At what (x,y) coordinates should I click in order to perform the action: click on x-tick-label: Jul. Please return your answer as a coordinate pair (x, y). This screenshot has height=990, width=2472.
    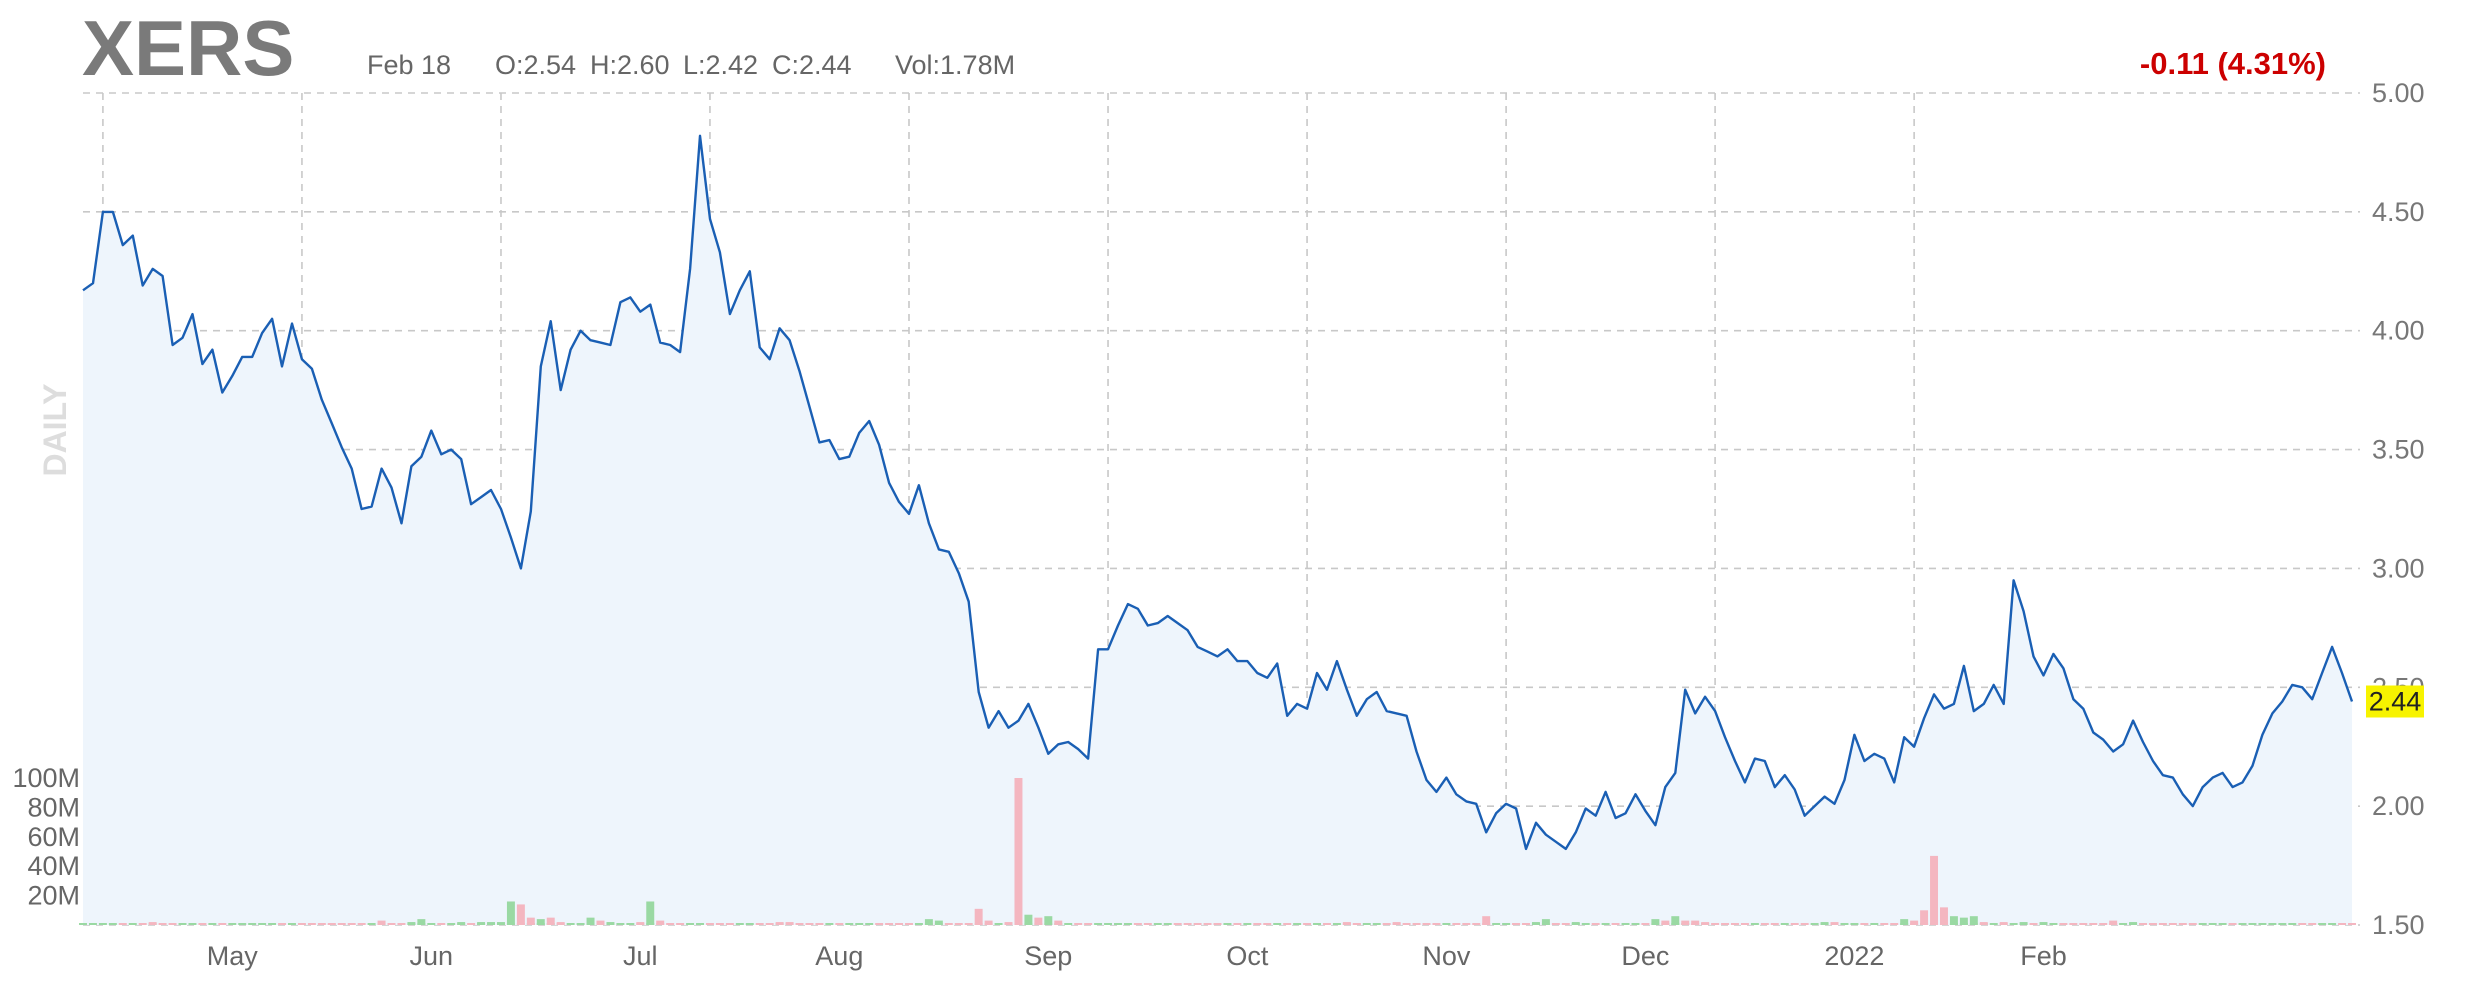
    Looking at the image, I should click on (640, 956).